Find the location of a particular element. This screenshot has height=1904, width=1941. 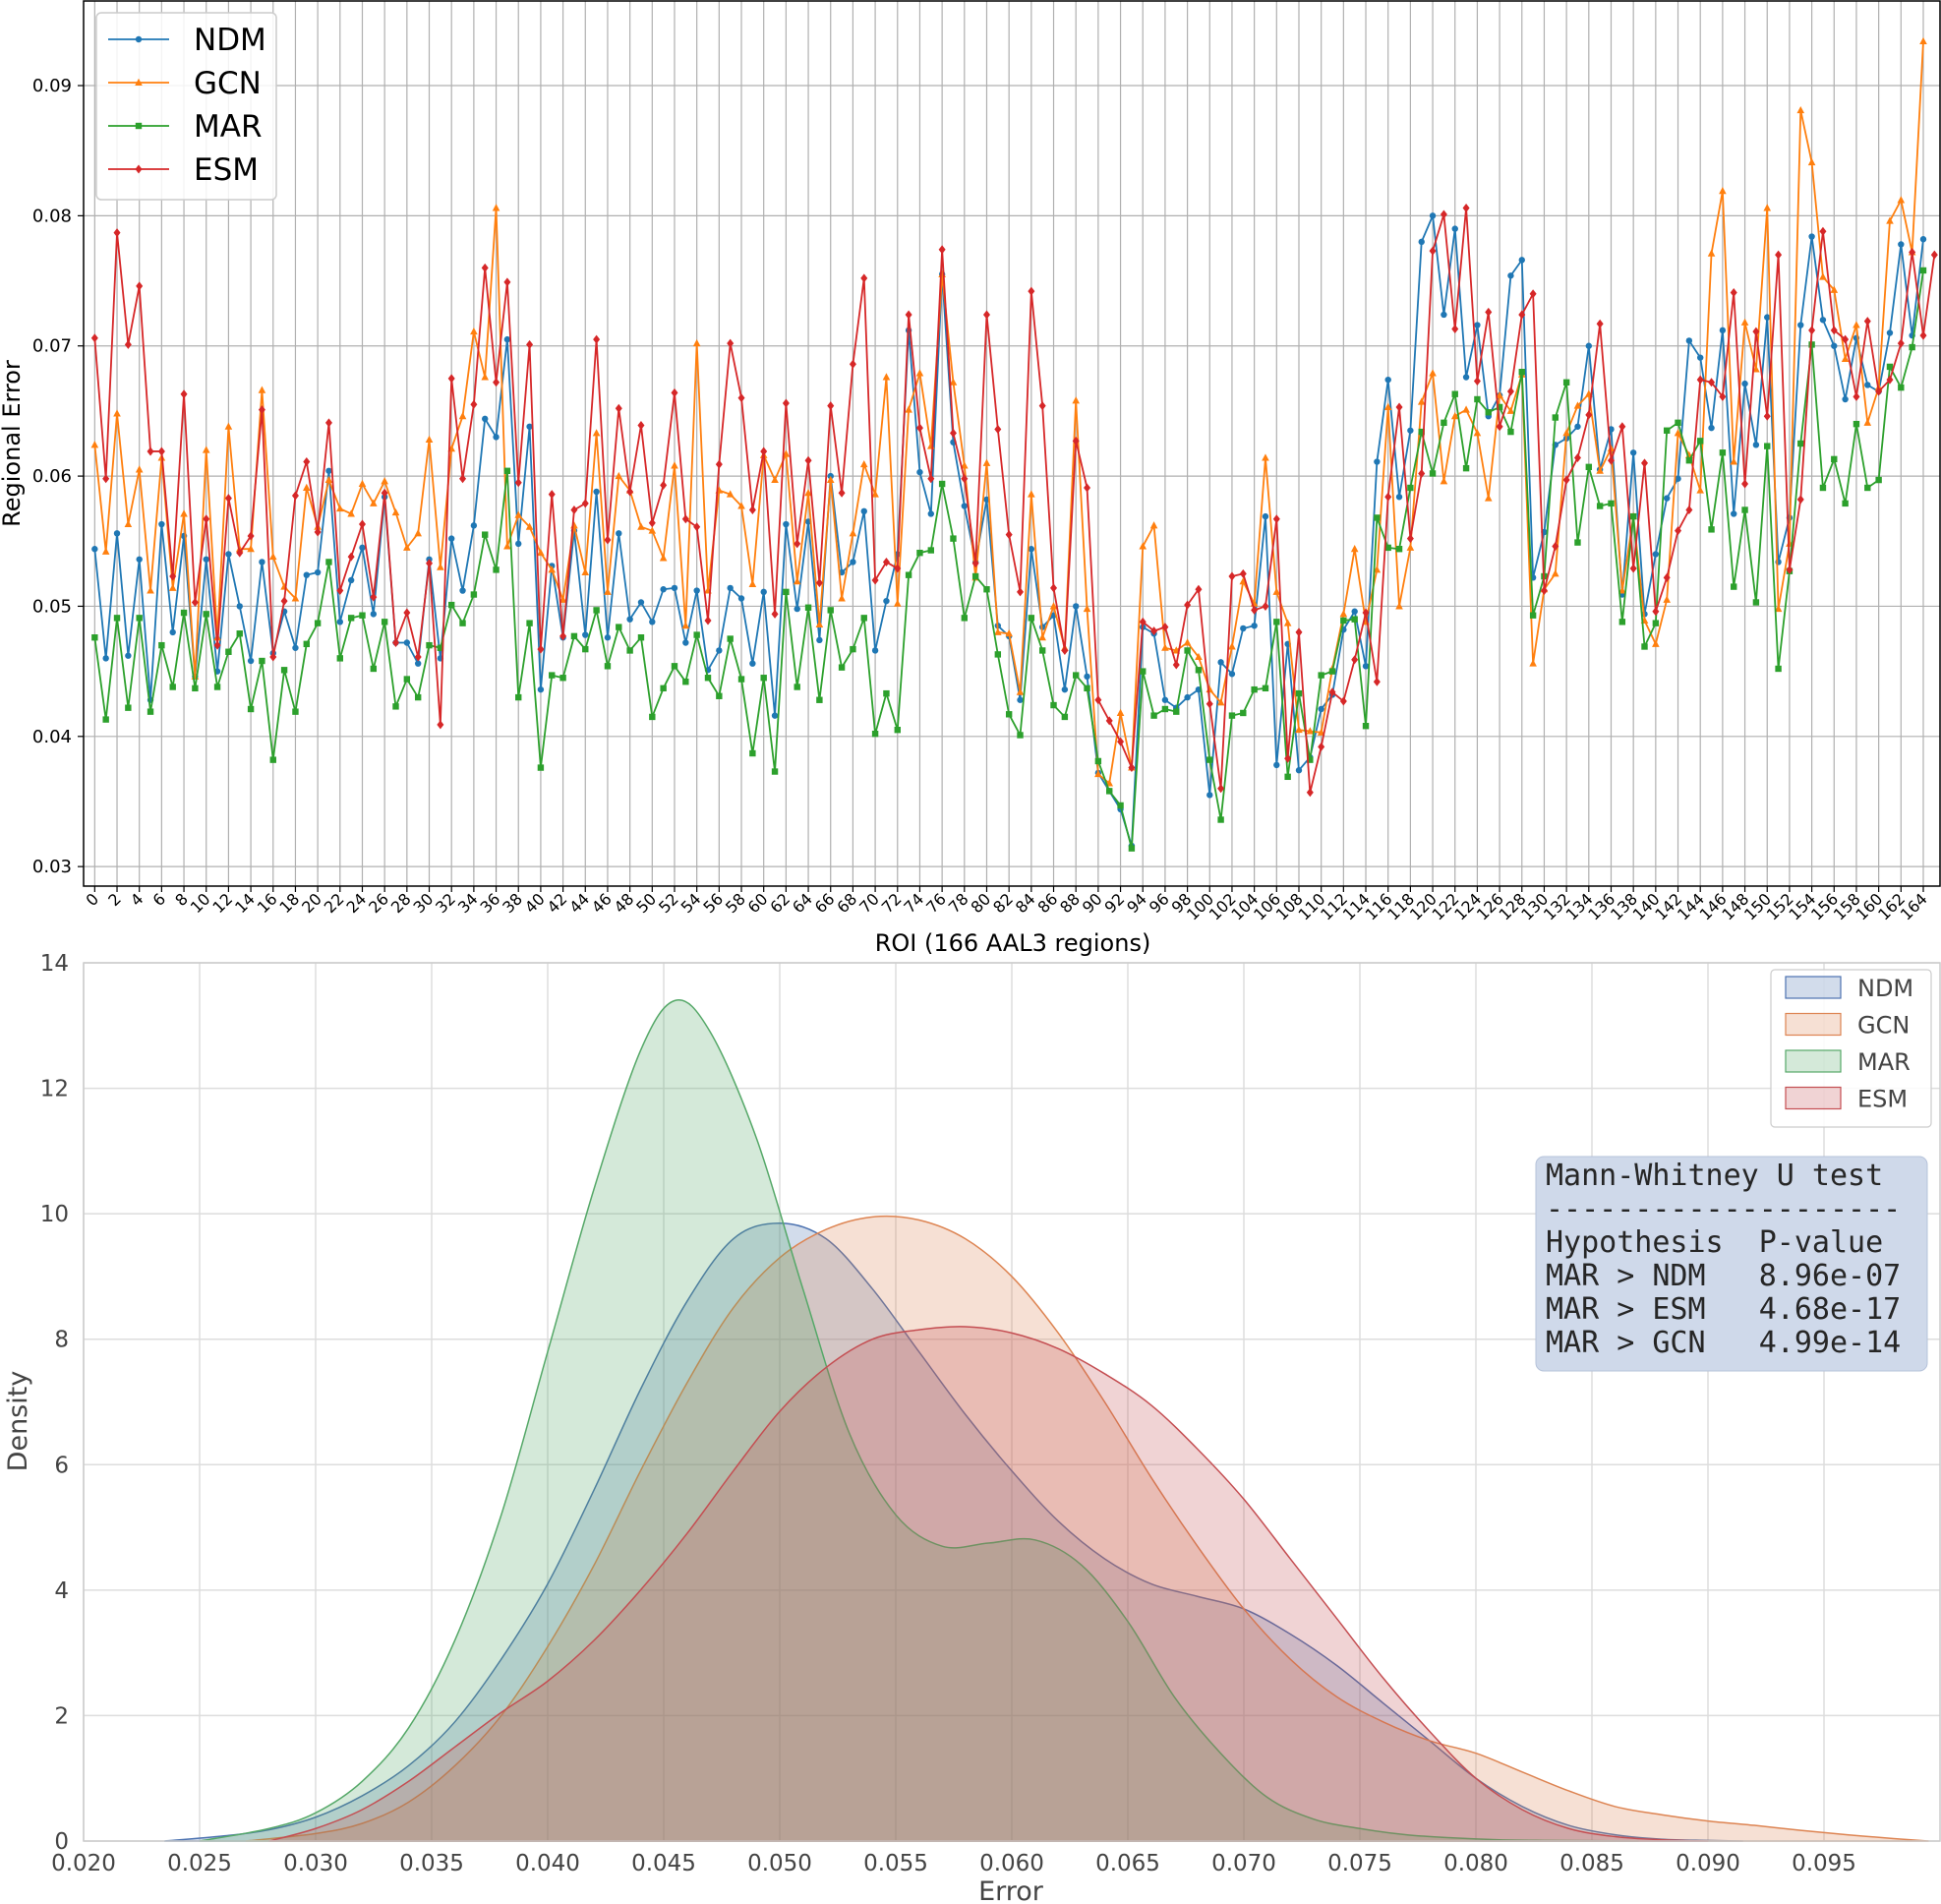

legend-label-esm: ESM is located at coordinates (1882, 1099).